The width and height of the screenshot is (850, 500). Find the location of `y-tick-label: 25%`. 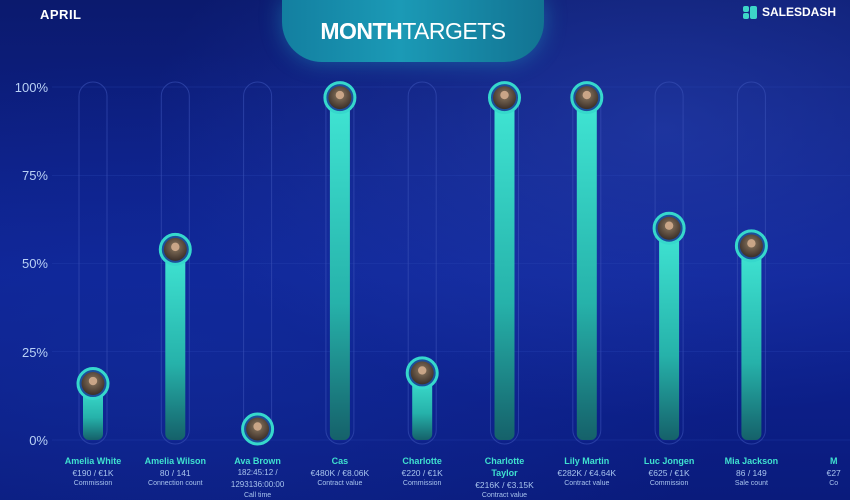

y-tick-label: 25% is located at coordinates (34, 352).